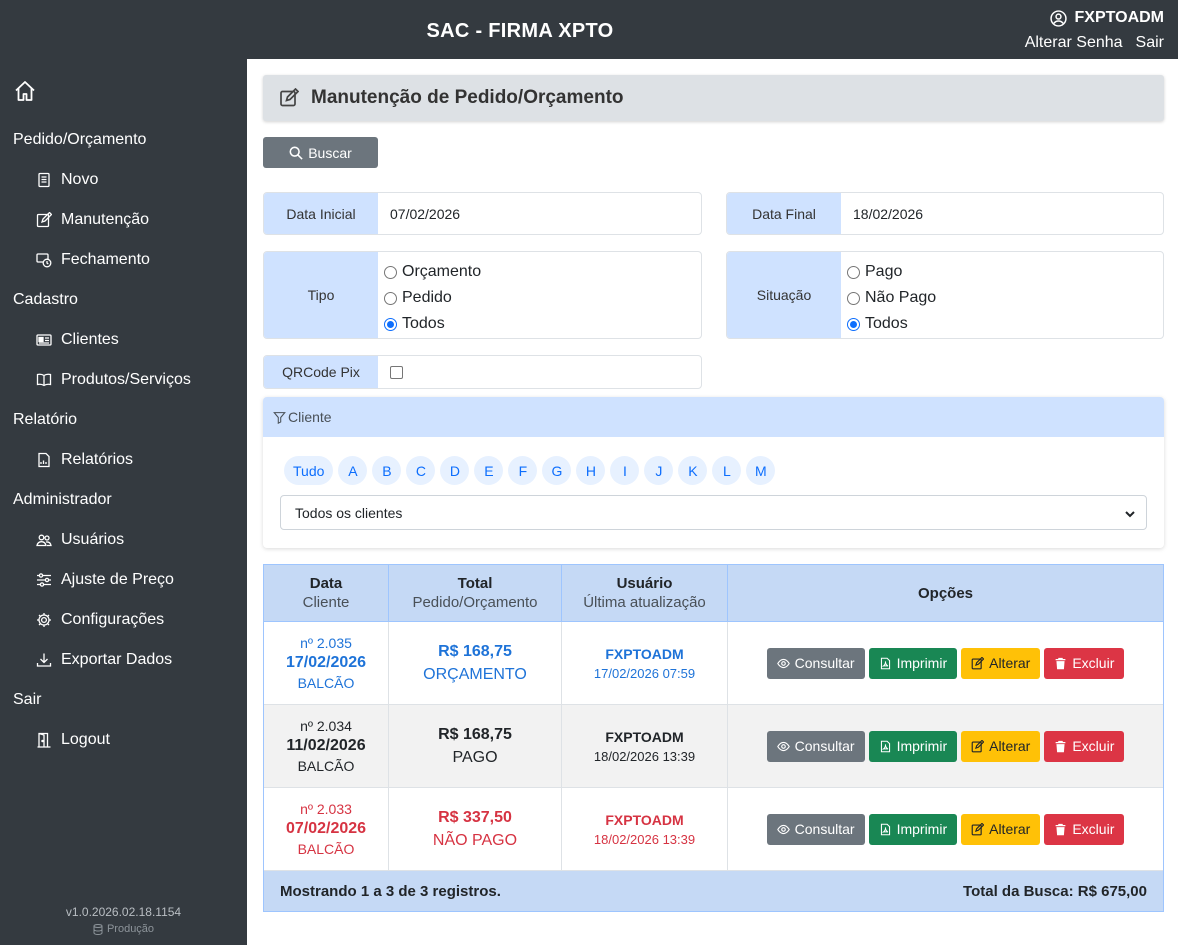 Image resolution: width=1178 pixels, height=945 pixels. What do you see at coordinates (326, 726) in the screenshot?
I see `order-number: nº 2.034` at bounding box center [326, 726].